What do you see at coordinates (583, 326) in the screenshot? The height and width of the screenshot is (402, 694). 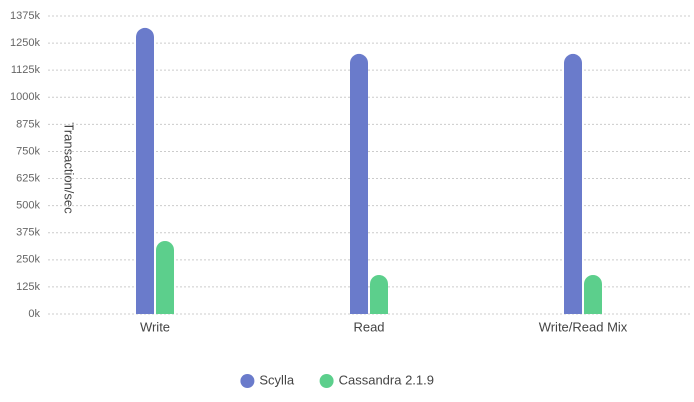 I see `x-tick-label: Write/Read Mix` at bounding box center [583, 326].